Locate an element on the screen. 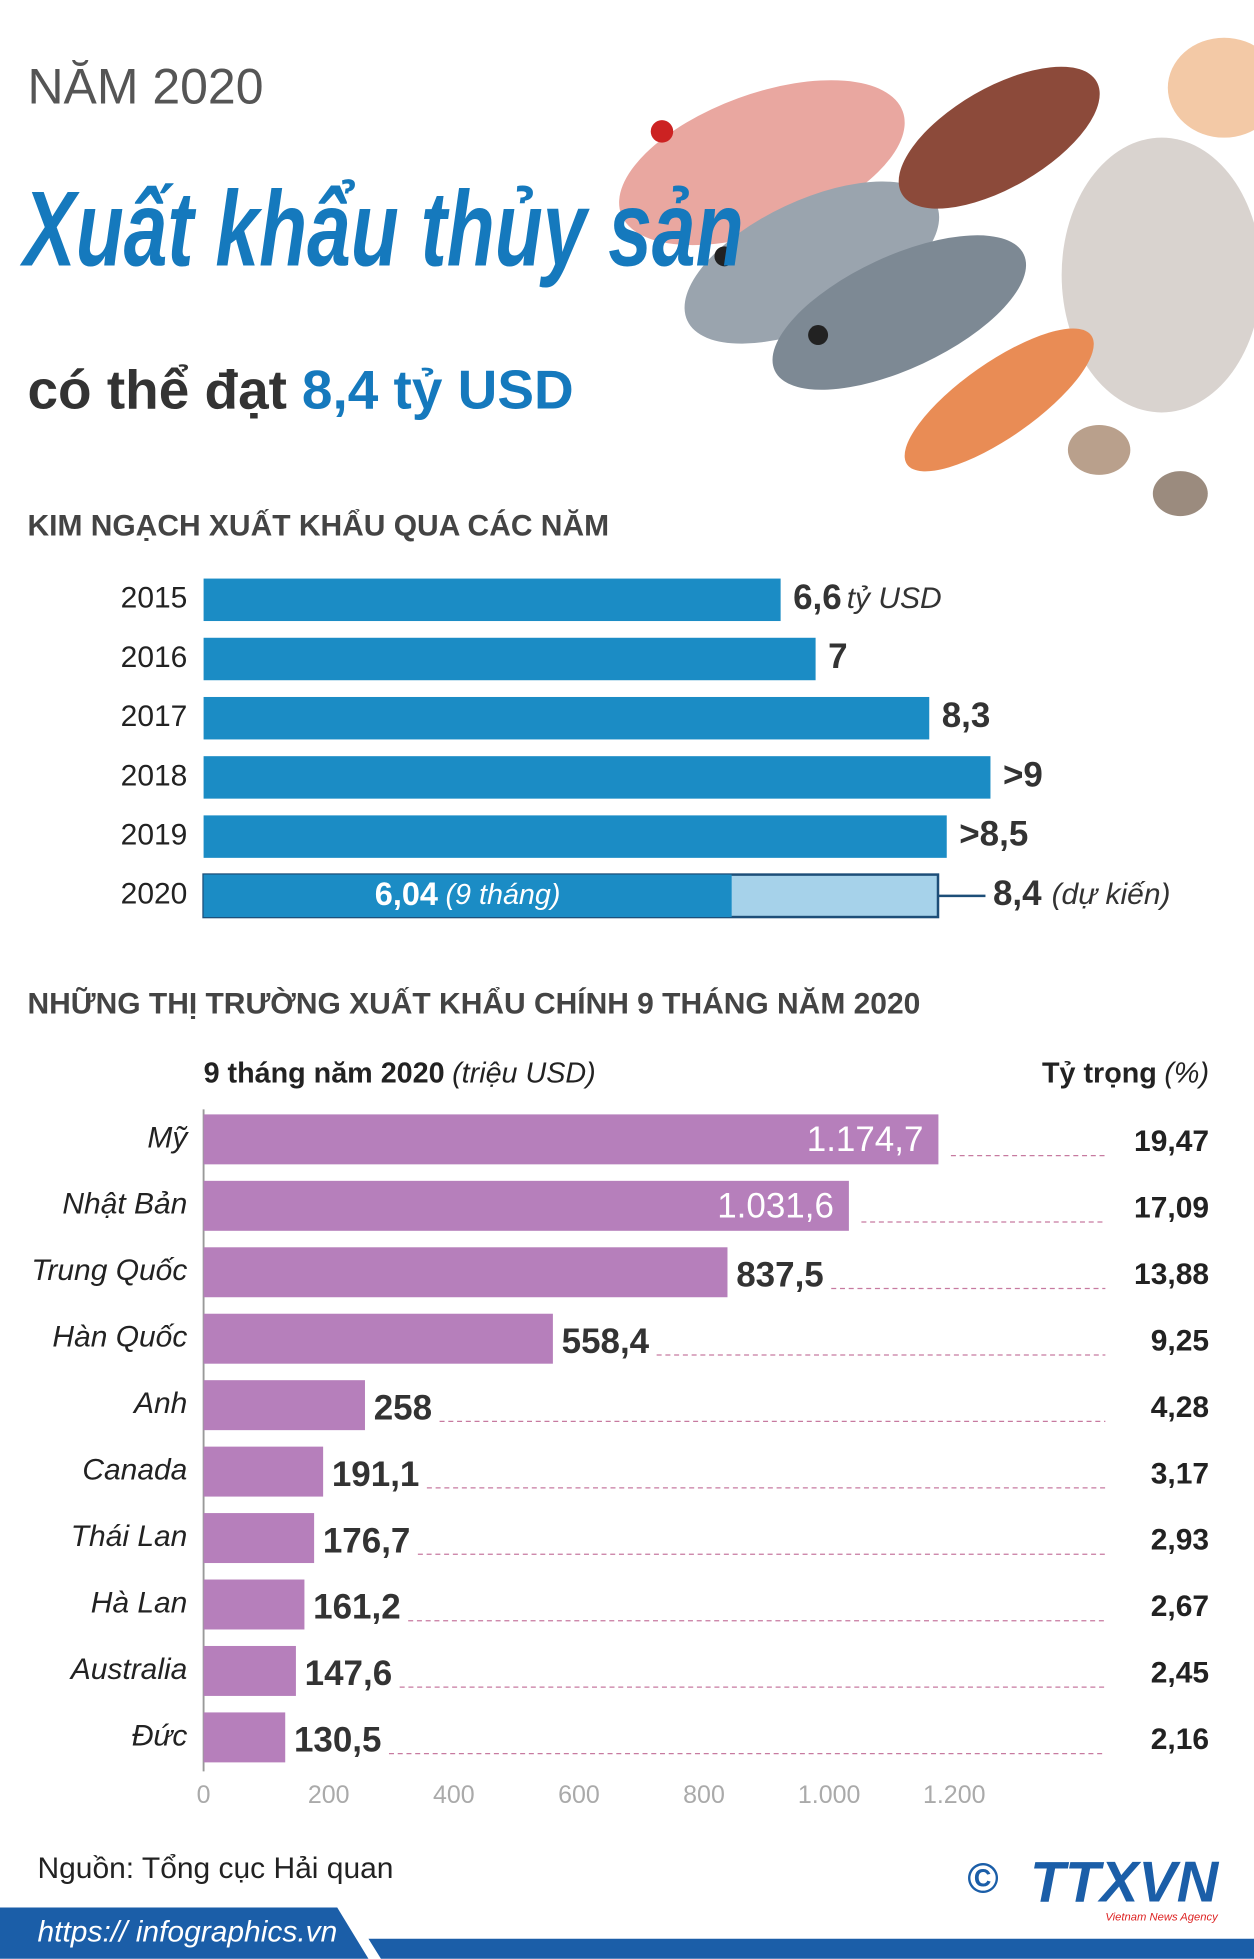  partial-value: 6,04 is located at coordinates (406, 893).